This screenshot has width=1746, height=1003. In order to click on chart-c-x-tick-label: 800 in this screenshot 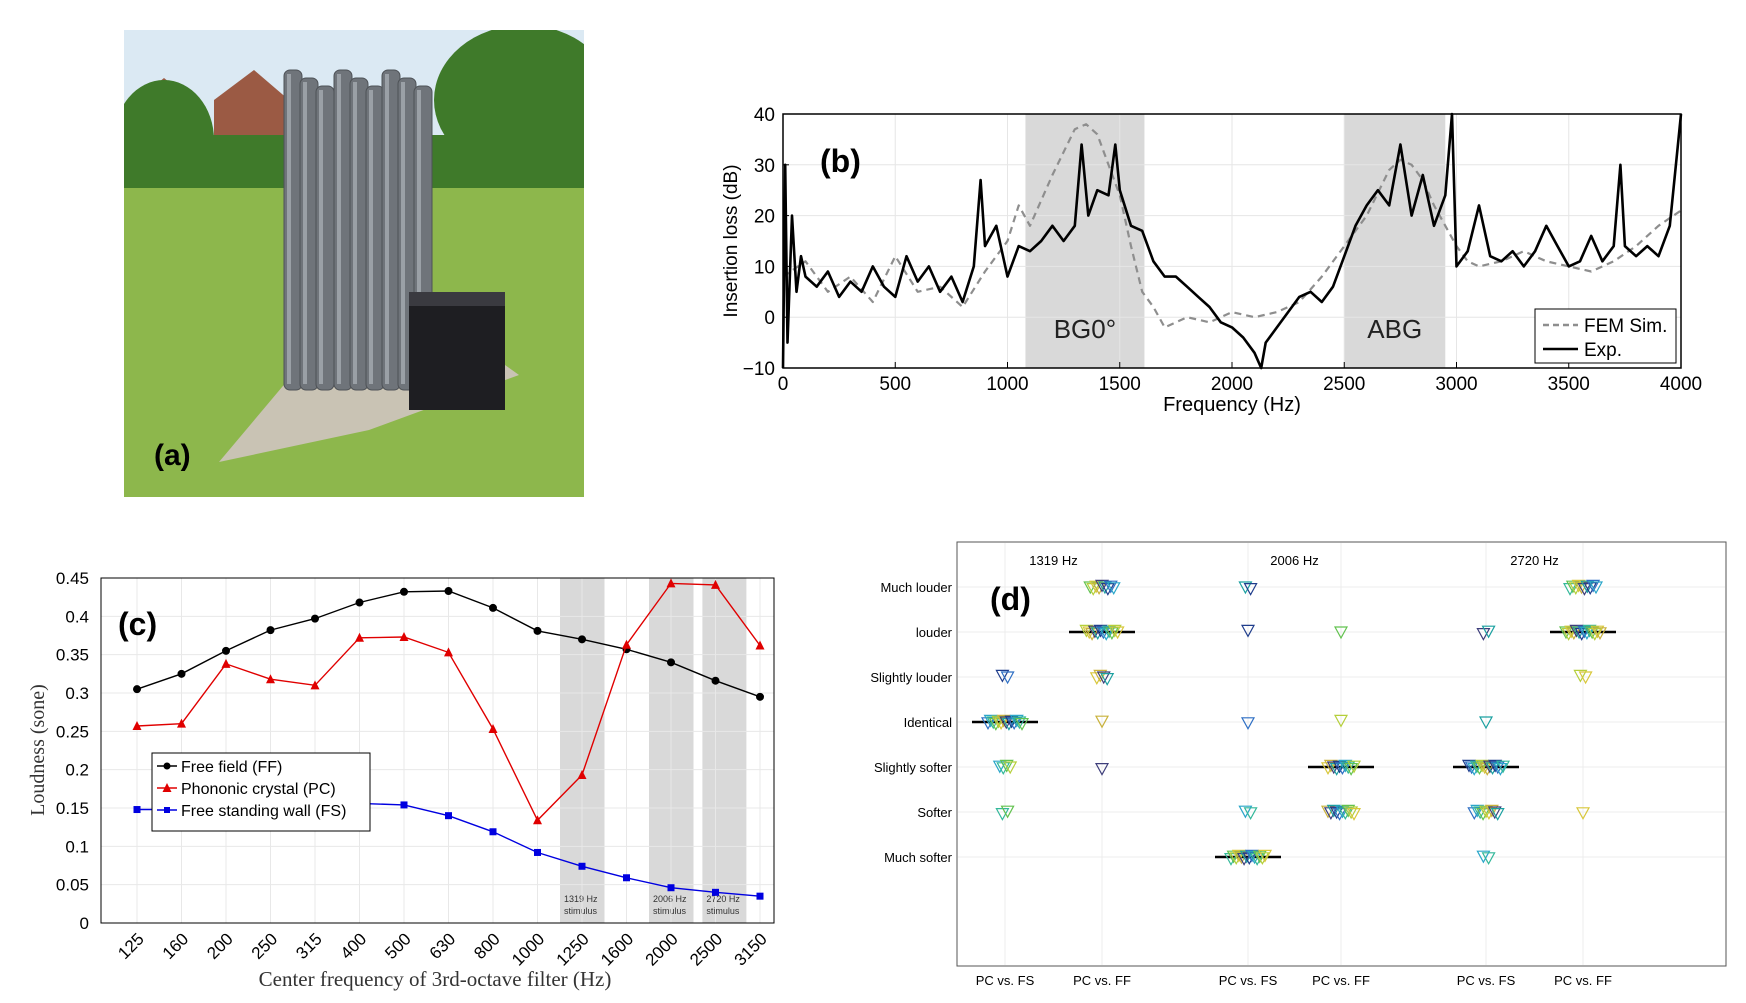, I will do `click(486, 945)`.